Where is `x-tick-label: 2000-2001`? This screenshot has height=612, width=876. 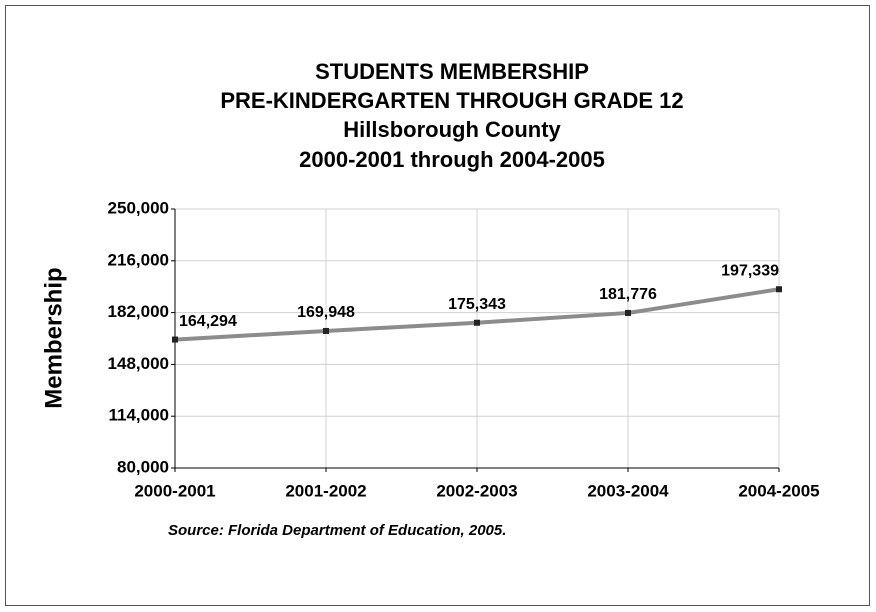 x-tick-label: 2000-2001 is located at coordinates (174, 490).